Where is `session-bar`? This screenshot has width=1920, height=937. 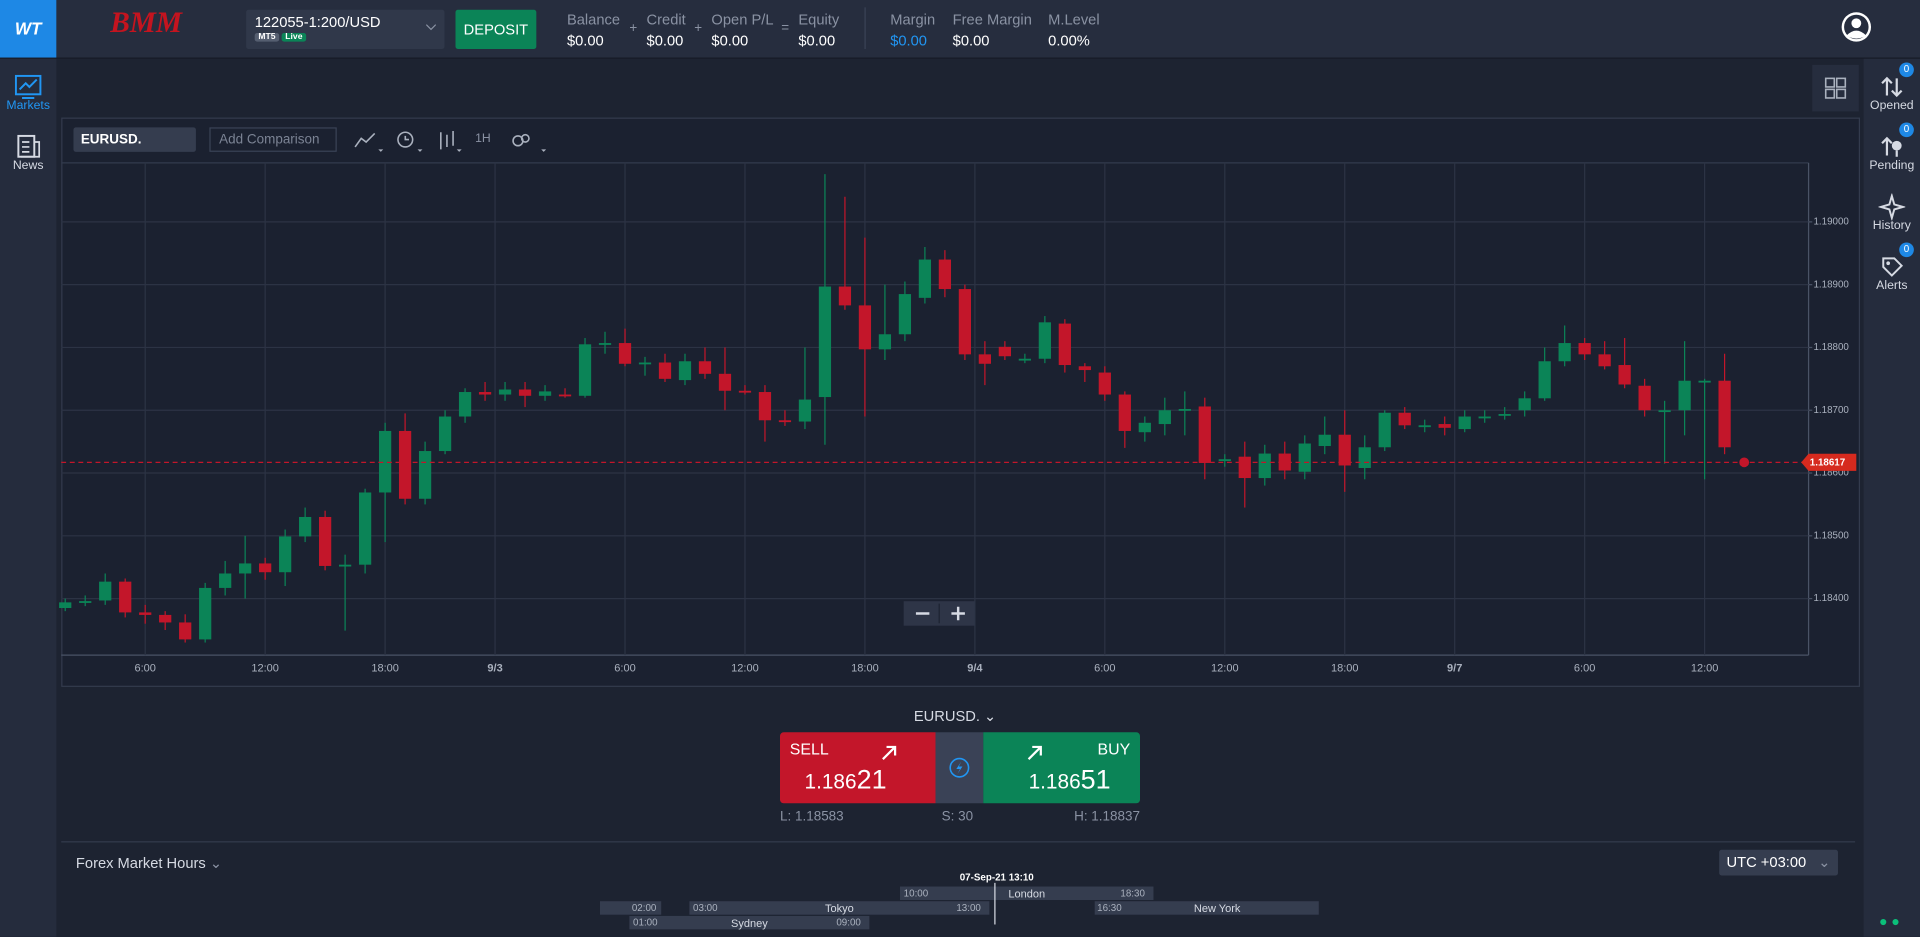
session-bar is located at coordinates (1206, 908).